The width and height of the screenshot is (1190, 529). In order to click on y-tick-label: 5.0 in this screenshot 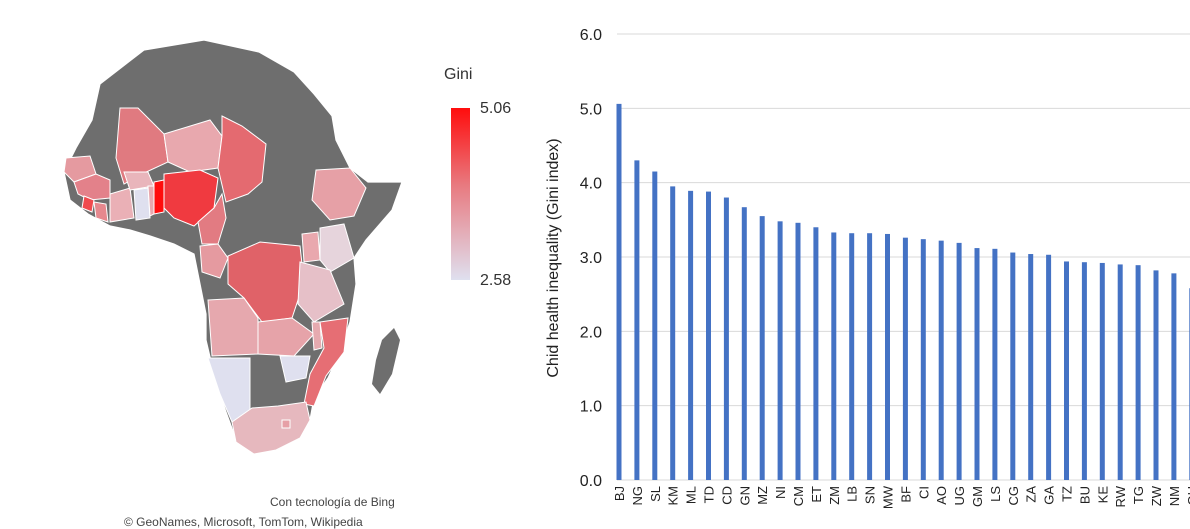, I will do `click(591, 109)`.